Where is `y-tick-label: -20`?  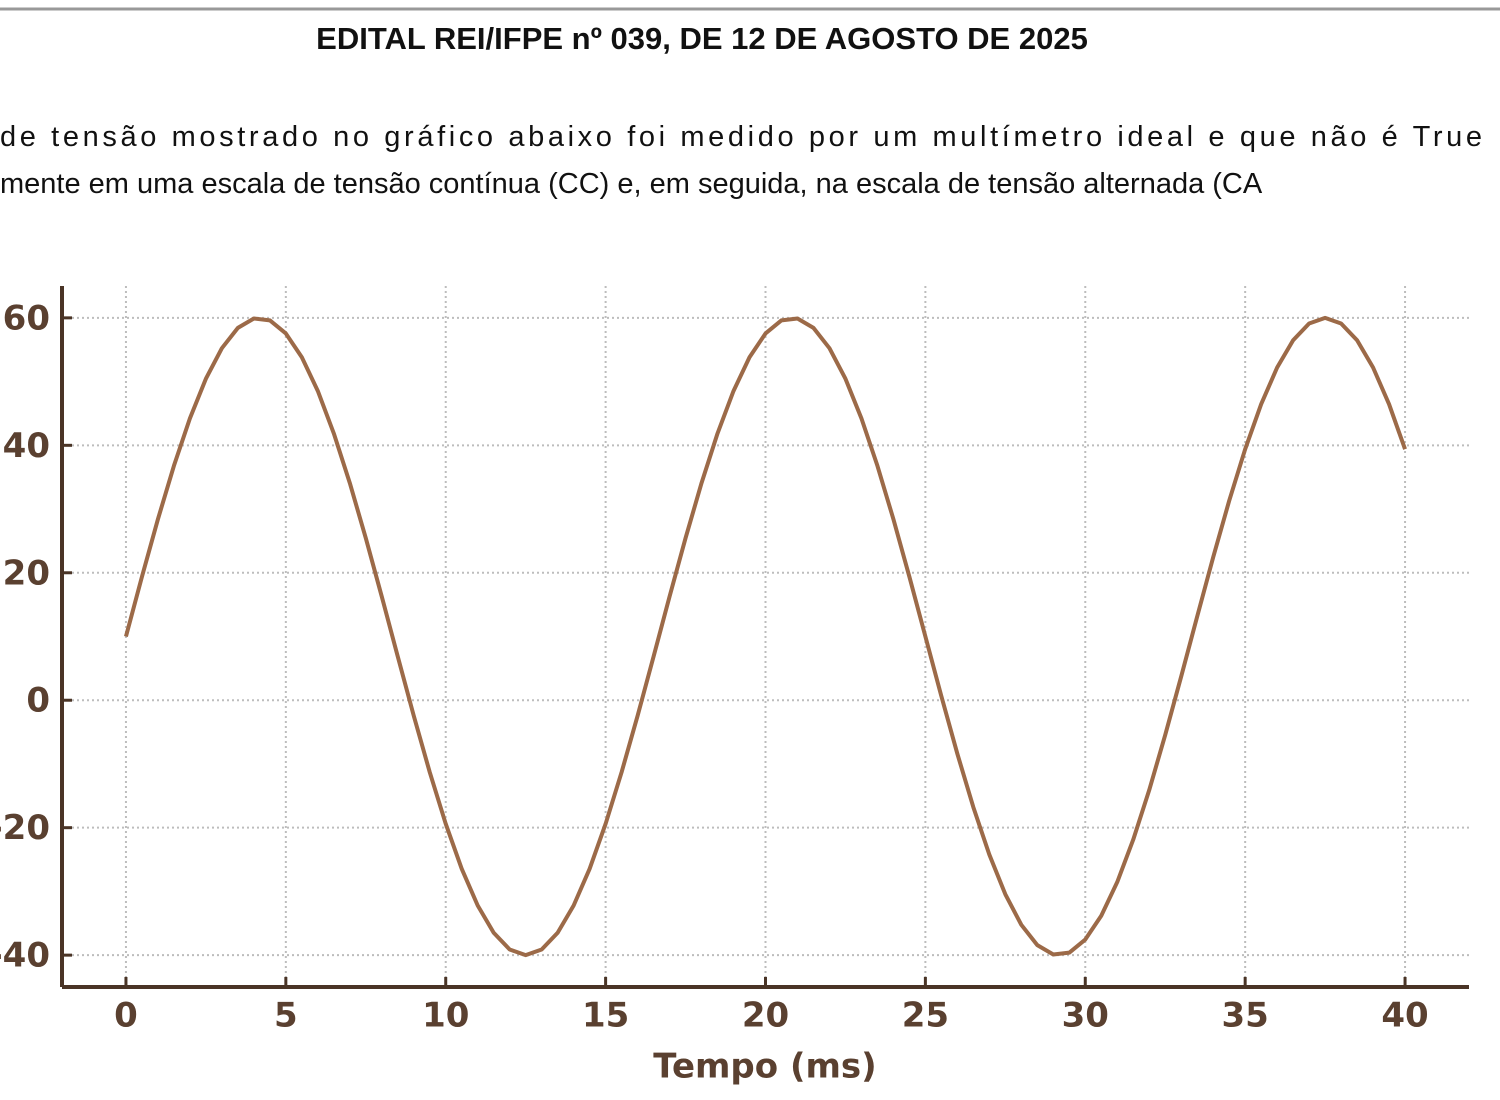 y-tick-label: -20 is located at coordinates (25, 828).